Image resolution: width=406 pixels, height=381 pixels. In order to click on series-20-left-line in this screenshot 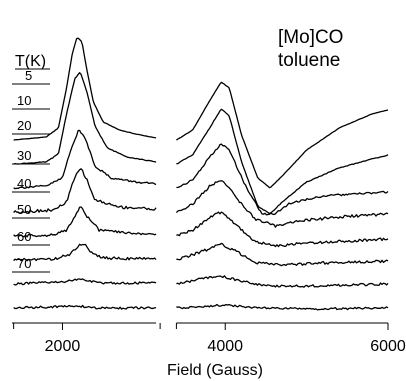, I will do `click(85, 159)`.